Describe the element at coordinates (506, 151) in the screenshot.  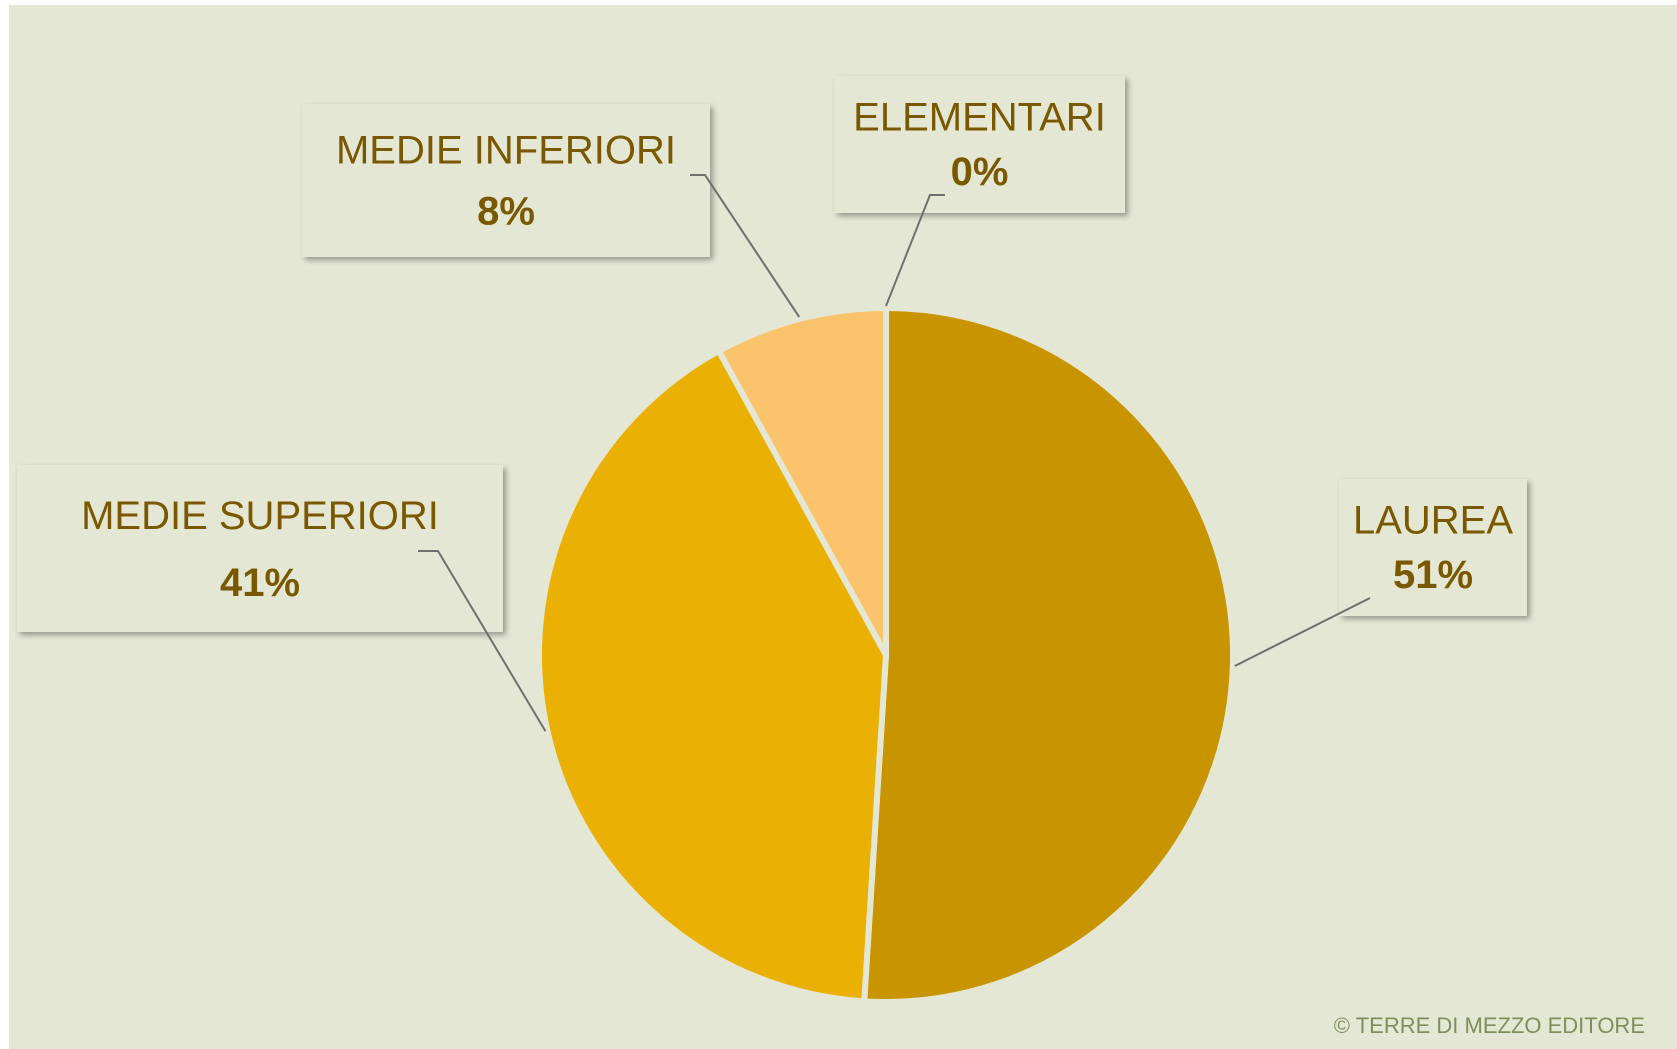
I see `slice-label: MEDIE INFERIORI` at that location.